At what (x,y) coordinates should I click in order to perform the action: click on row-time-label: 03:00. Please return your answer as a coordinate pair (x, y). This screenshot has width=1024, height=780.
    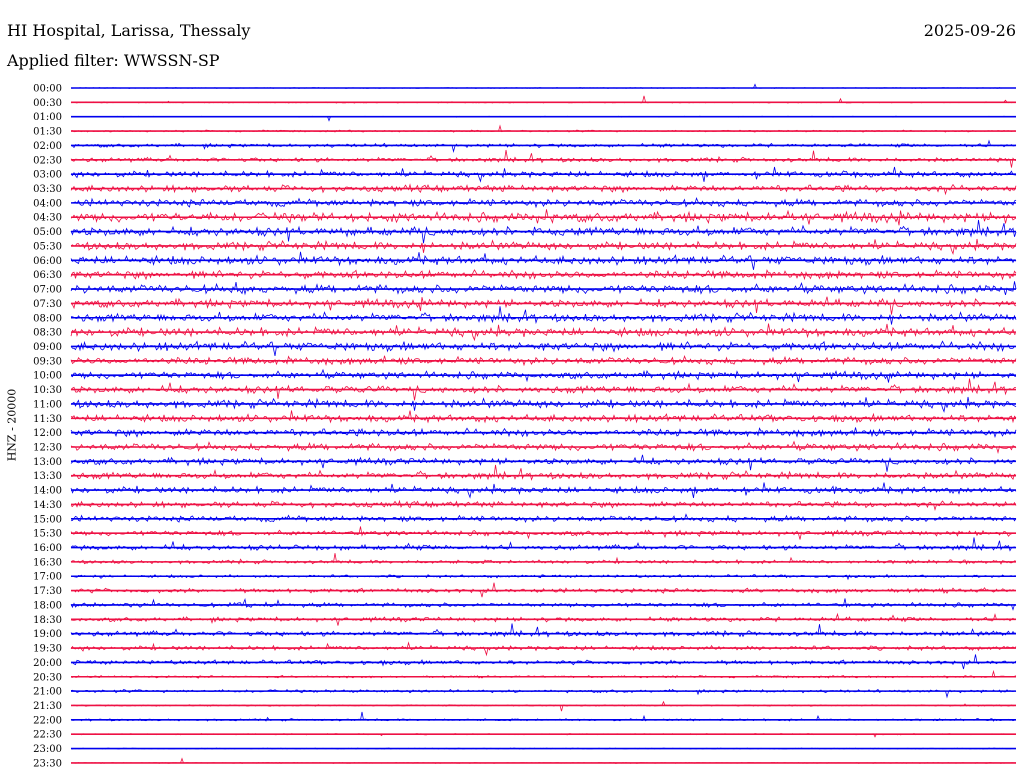
    Looking at the image, I should click on (47, 175).